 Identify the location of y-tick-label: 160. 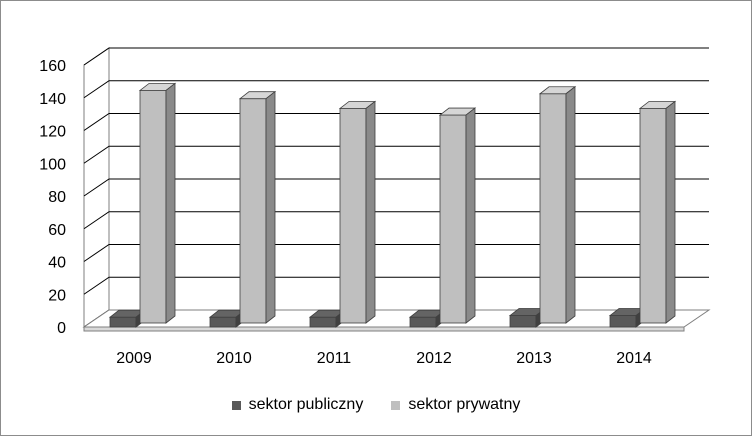
(52, 66).